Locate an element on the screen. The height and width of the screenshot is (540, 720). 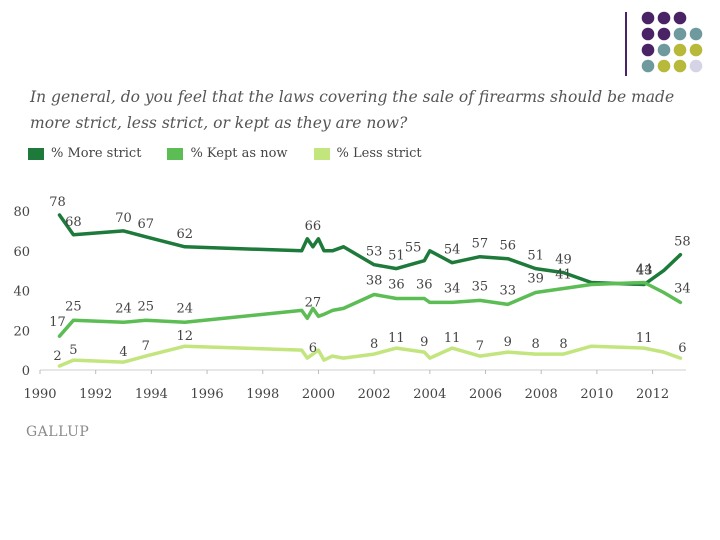
series-line-kept-as-now is located at coordinates (370, 309).